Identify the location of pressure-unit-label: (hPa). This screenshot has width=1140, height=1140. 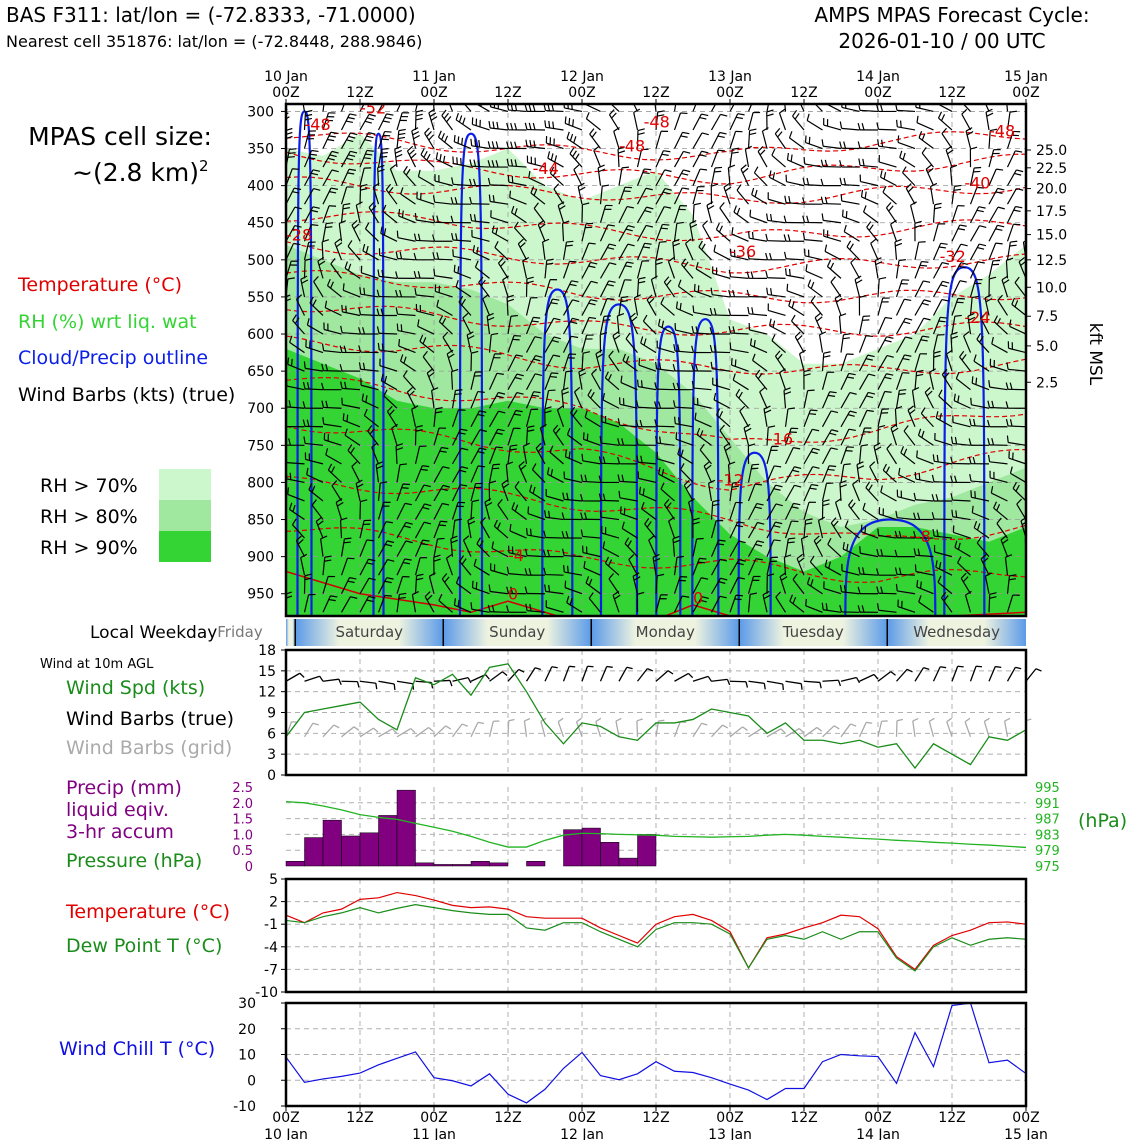
(1102, 821).